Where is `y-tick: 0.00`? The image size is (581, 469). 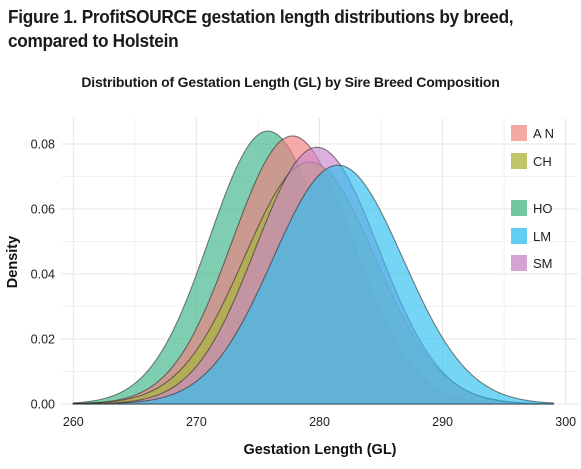 y-tick: 0.00 is located at coordinates (43, 405).